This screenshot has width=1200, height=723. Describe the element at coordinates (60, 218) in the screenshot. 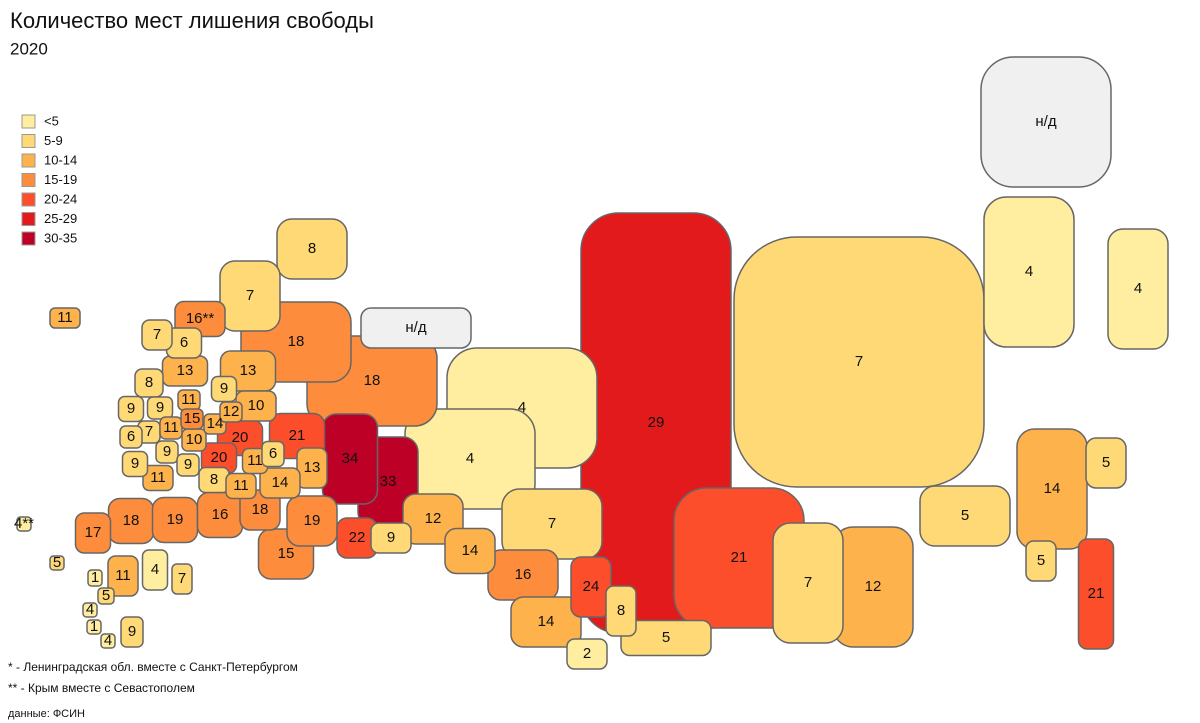

I see `legend-label: 25-29` at that location.